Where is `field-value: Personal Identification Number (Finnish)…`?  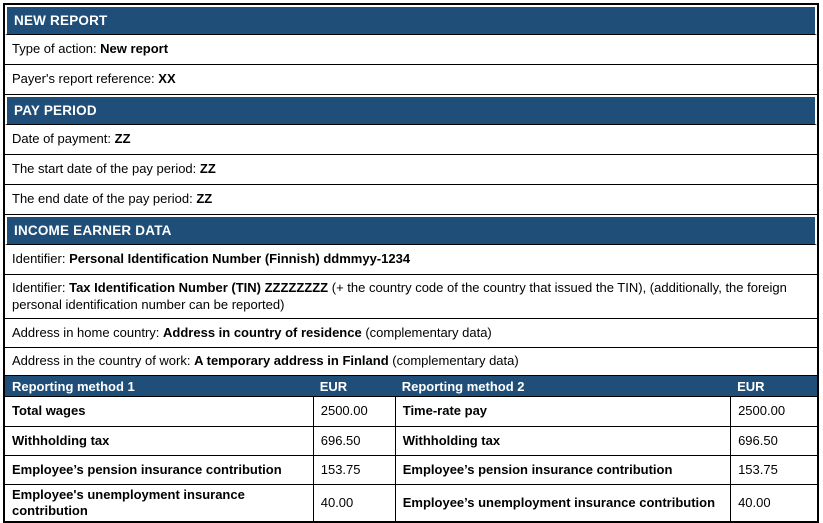
field-value: Personal Identification Number (Finnish)… is located at coordinates (240, 259).